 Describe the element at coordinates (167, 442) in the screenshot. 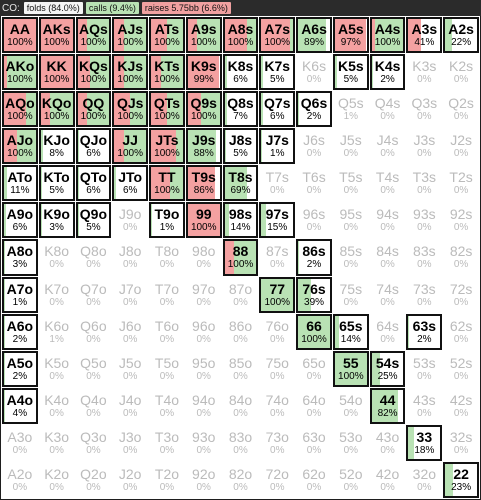

I see `hand-cell: T3o 0%` at that location.